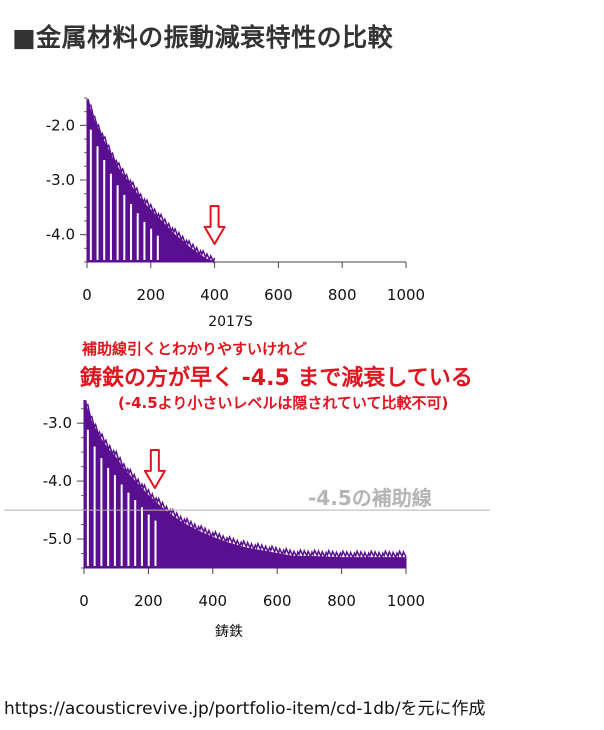  What do you see at coordinates (230, 322) in the screenshot?
I see `x-axis-label: 2017S` at bounding box center [230, 322].